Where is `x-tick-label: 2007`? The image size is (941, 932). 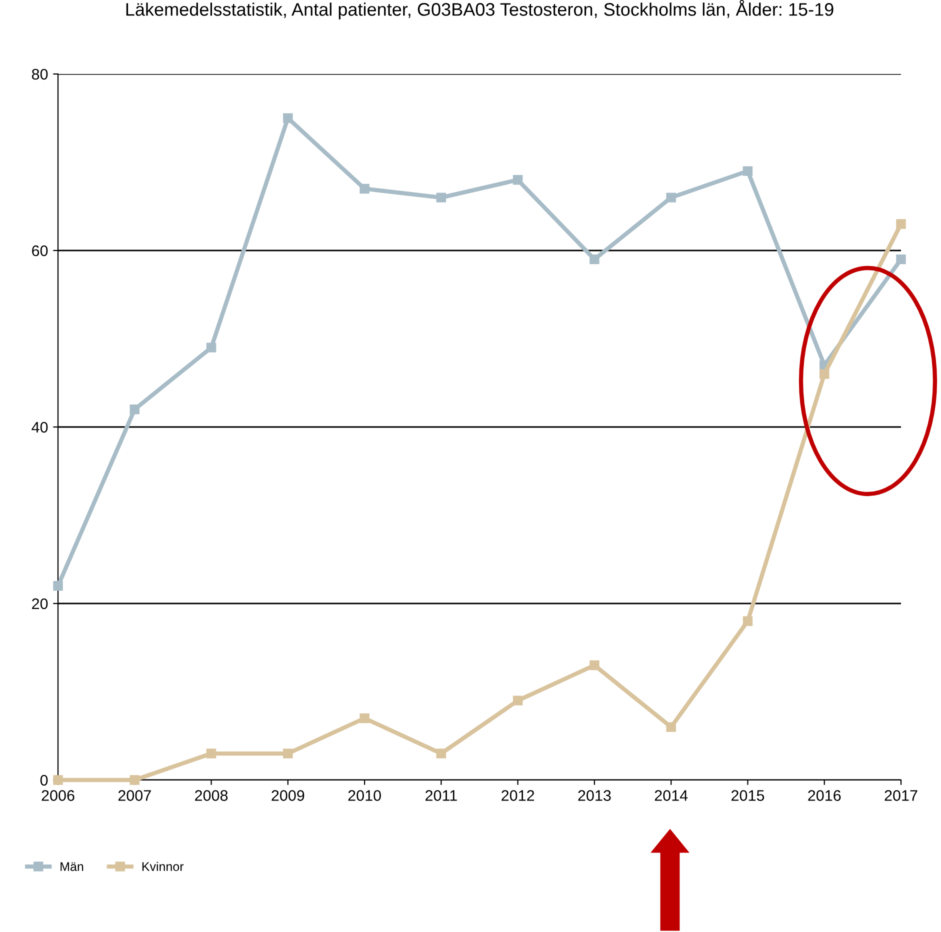 x-tick-label: 2007 is located at coordinates (134, 795).